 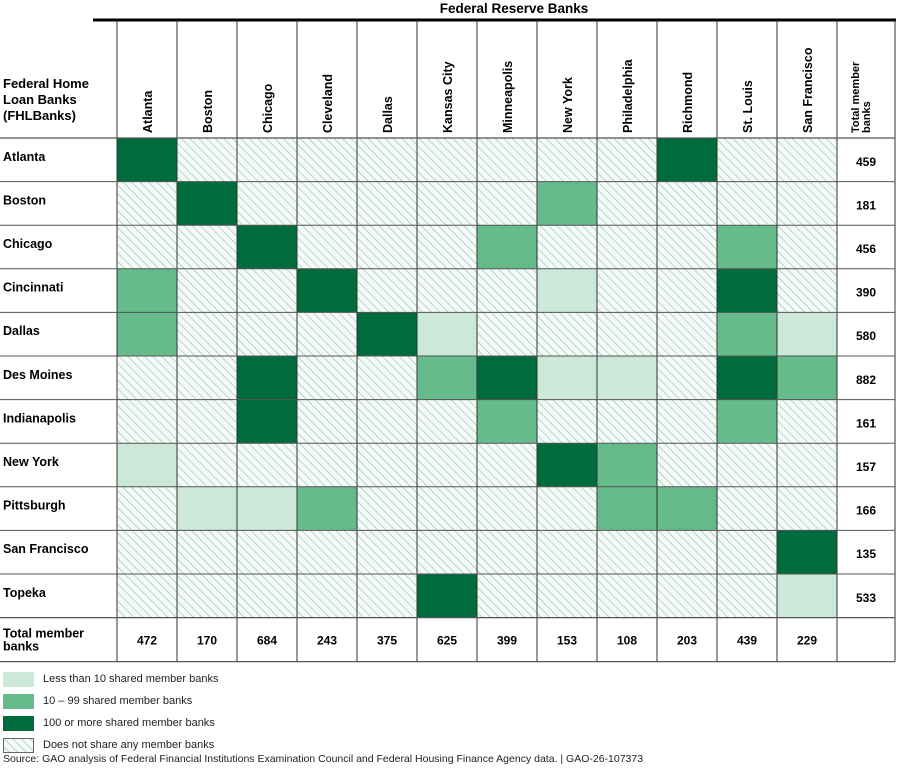 What do you see at coordinates (18, 701) in the screenshot?
I see `legend-swatch-medium` at bounding box center [18, 701].